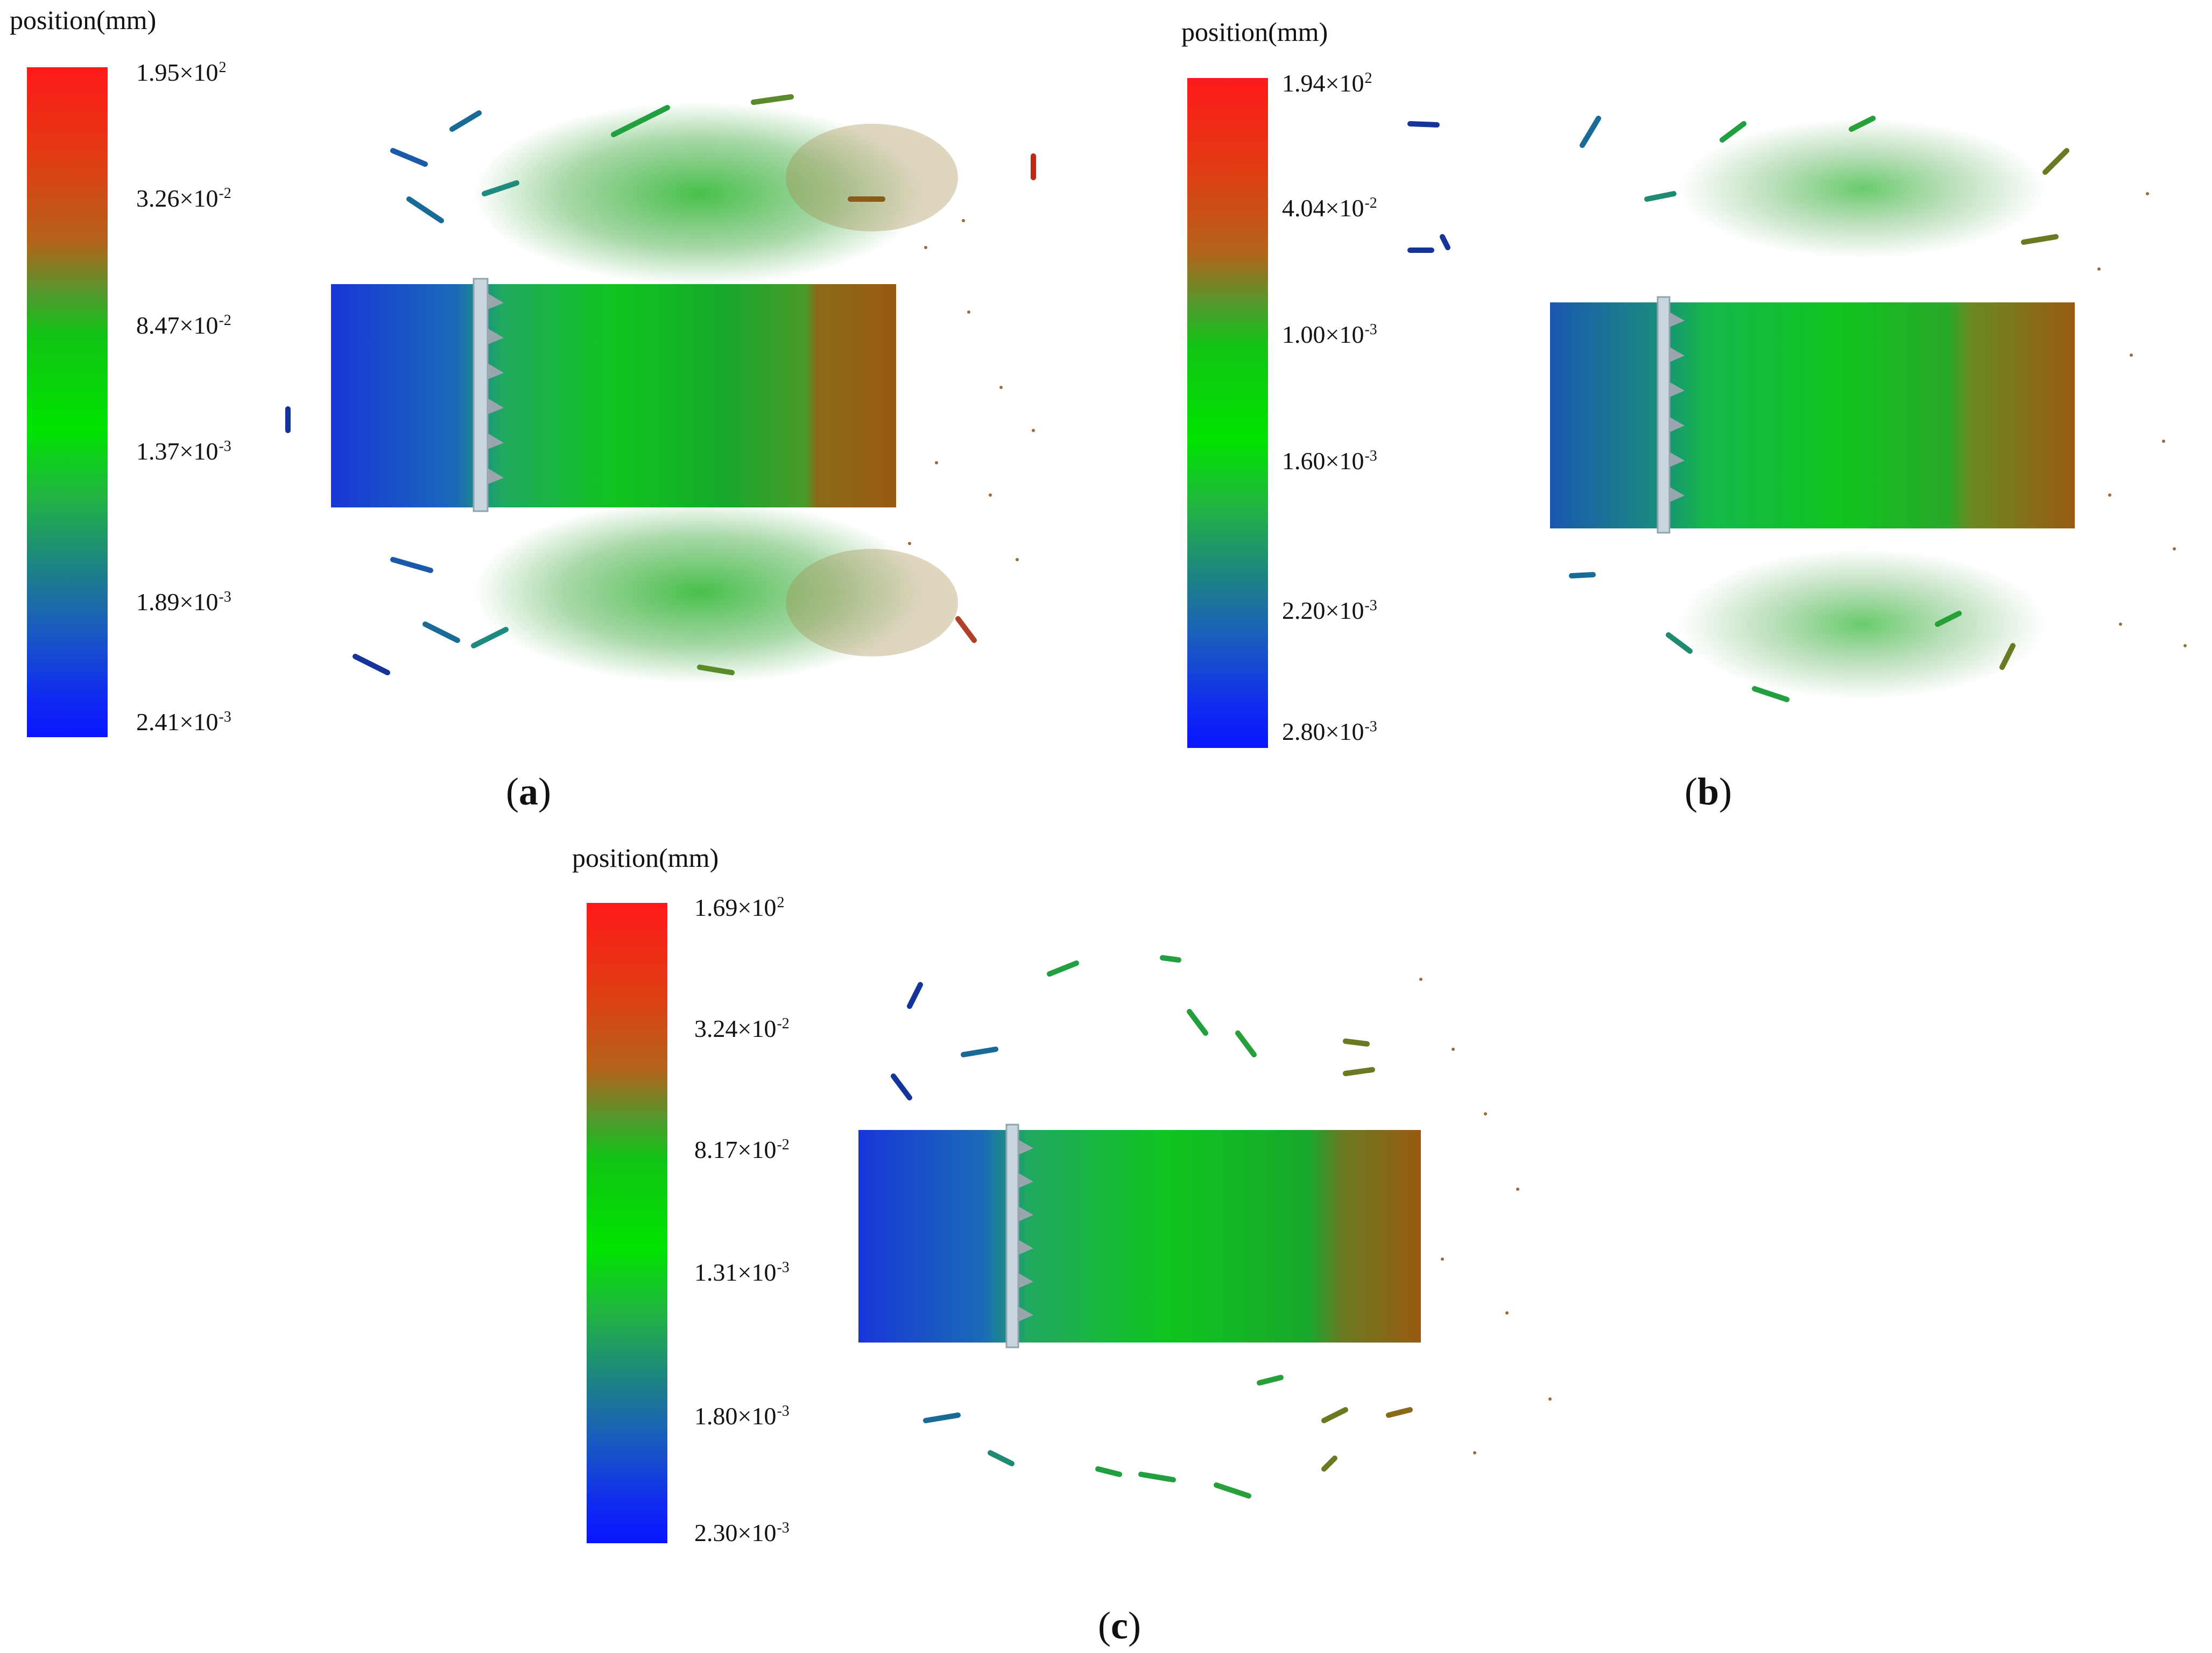 This screenshot has height=1653, width=2212. Describe the element at coordinates (1664, 415) in the screenshot. I see `screw-shaft-b` at that location.